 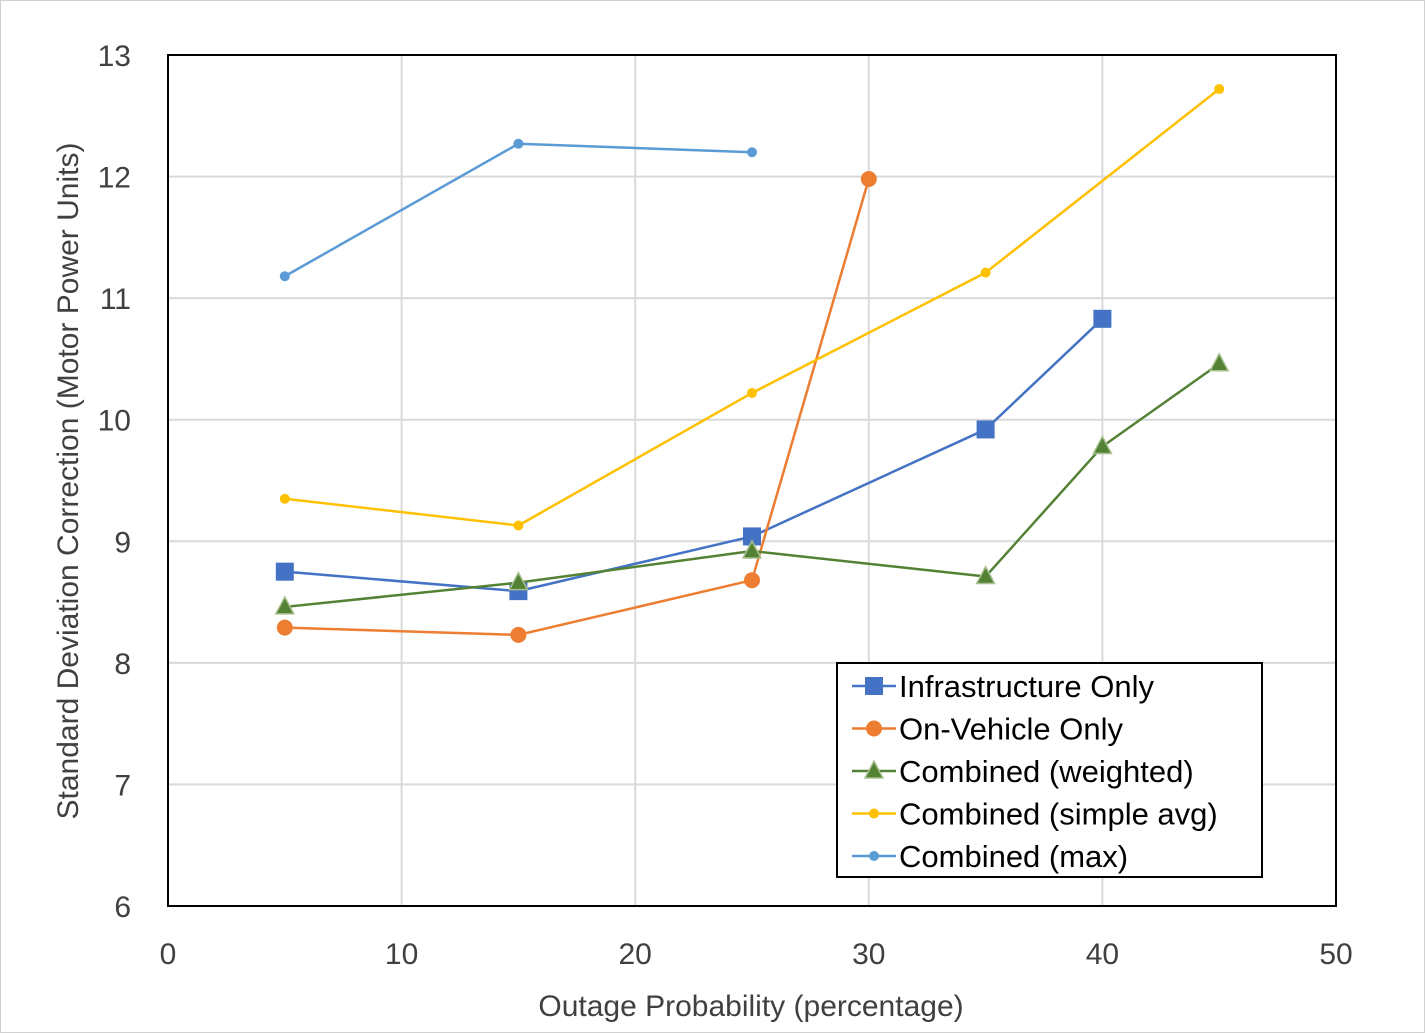 I want to click on legend-item: Combined (weighted), so click(x=1023, y=771).